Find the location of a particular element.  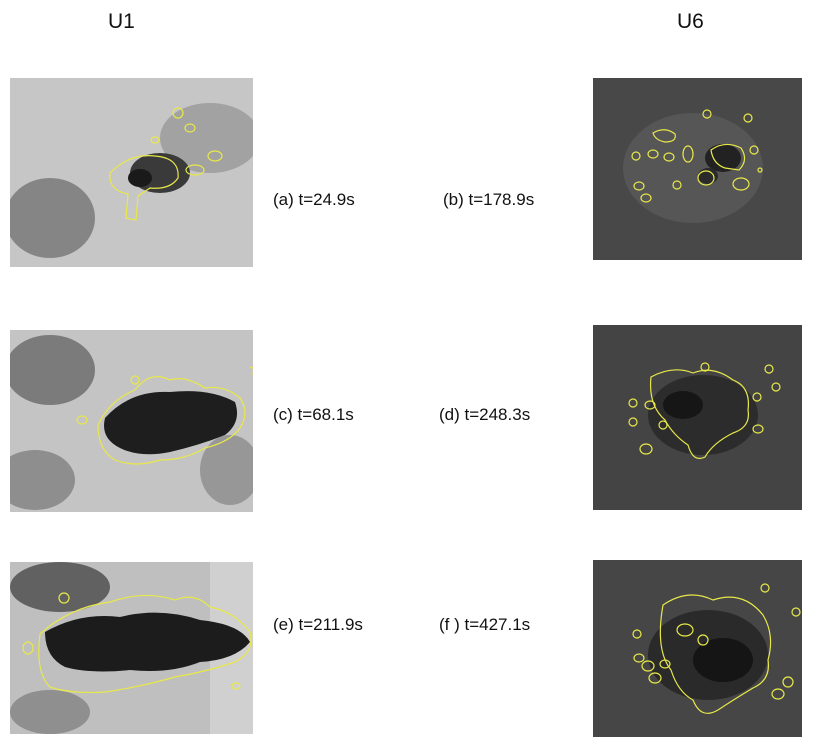

panel-d-svg is located at coordinates (697, 417).